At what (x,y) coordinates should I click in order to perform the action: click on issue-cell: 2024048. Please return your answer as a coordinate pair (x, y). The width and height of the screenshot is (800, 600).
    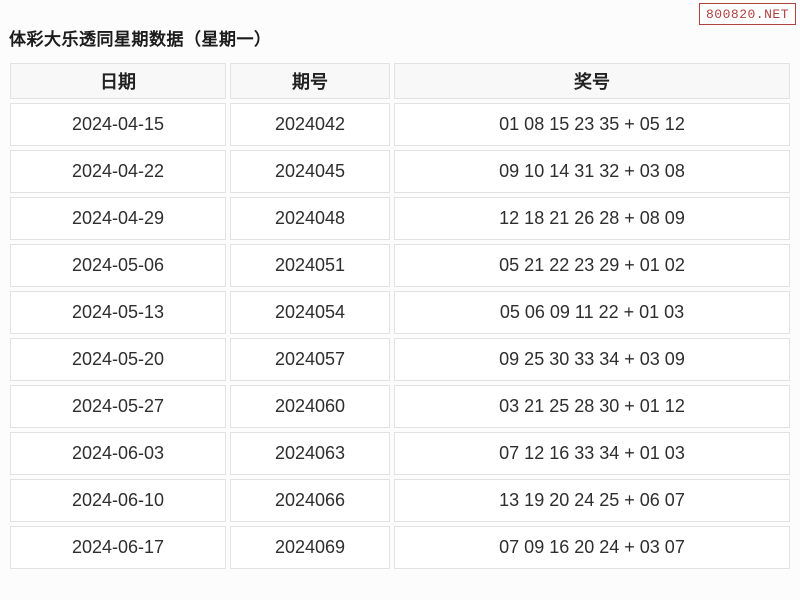
    Looking at the image, I should click on (310, 218).